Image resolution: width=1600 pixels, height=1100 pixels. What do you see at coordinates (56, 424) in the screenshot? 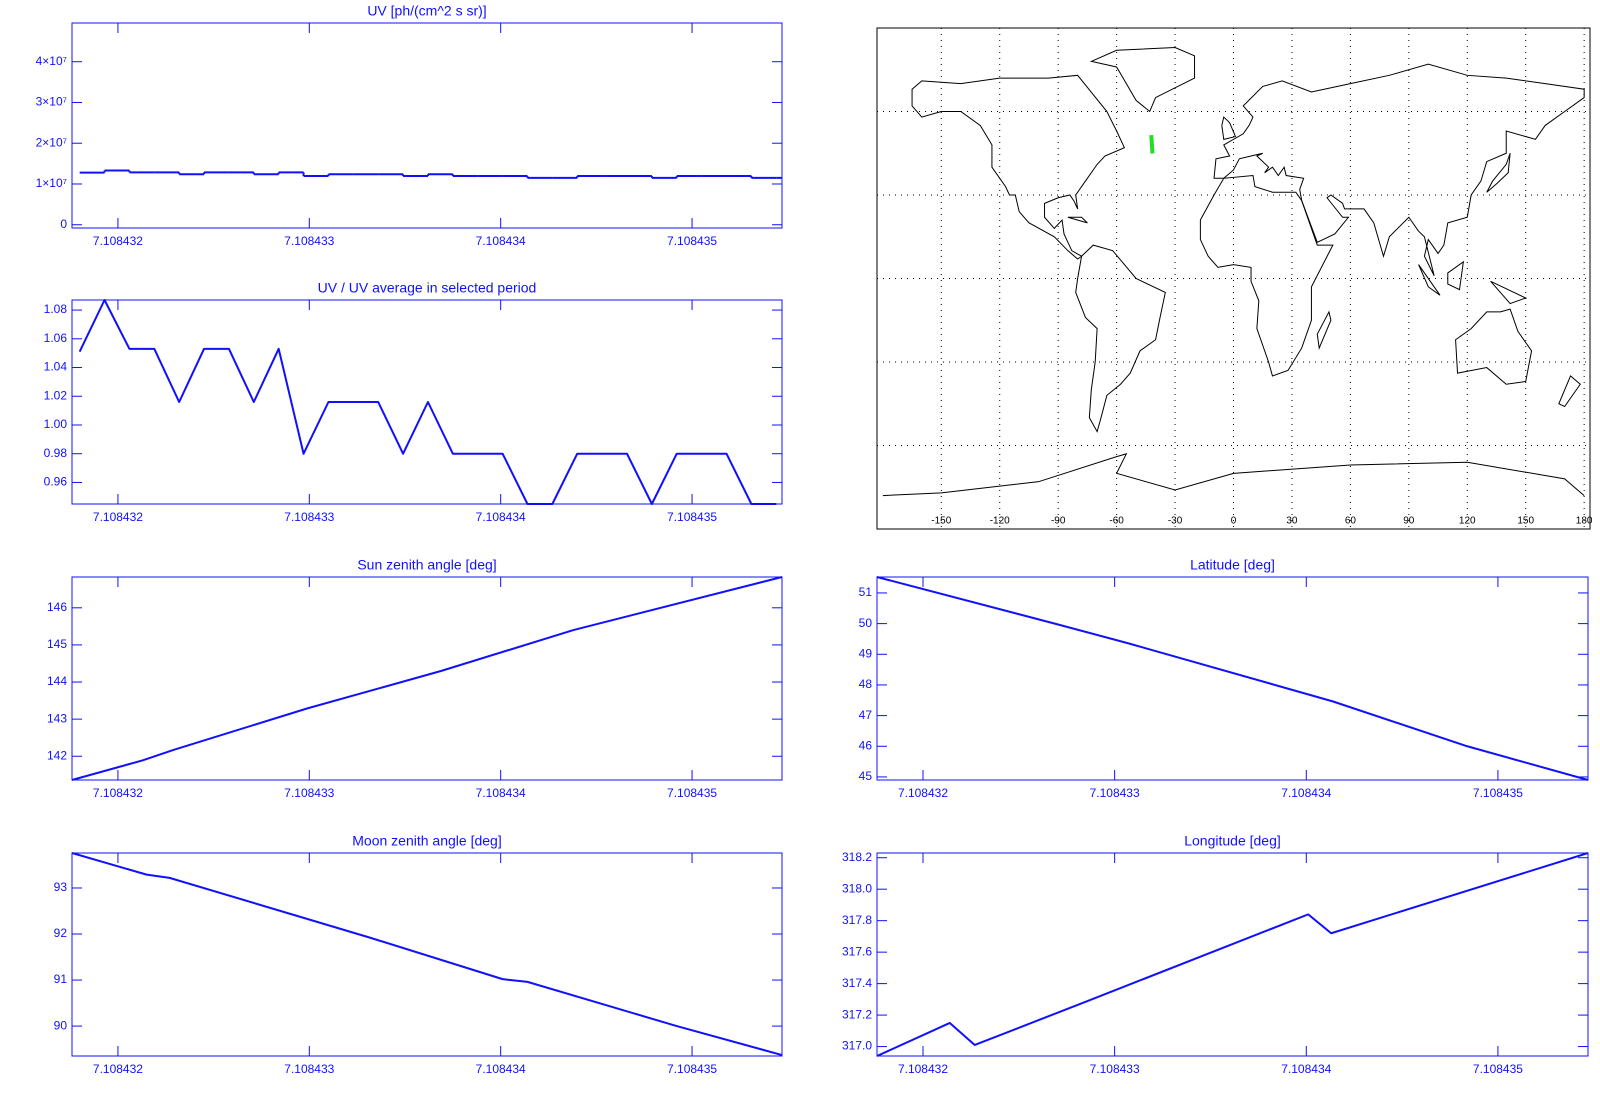
I see `y-tick-label: 1.00` at bounding box center [56, 424].